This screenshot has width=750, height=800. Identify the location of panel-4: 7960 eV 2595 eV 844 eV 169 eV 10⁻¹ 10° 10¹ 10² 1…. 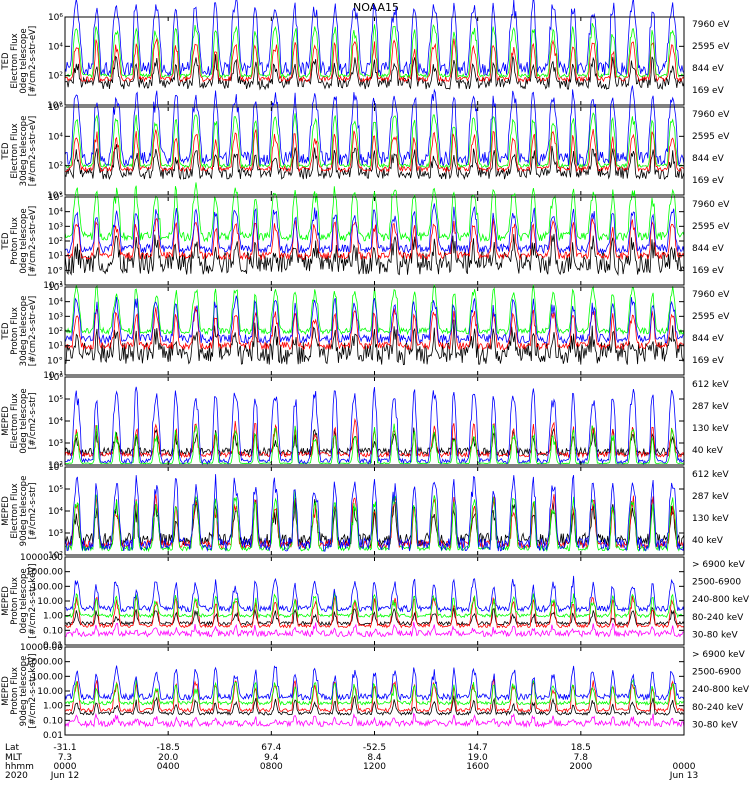
(365, 332).